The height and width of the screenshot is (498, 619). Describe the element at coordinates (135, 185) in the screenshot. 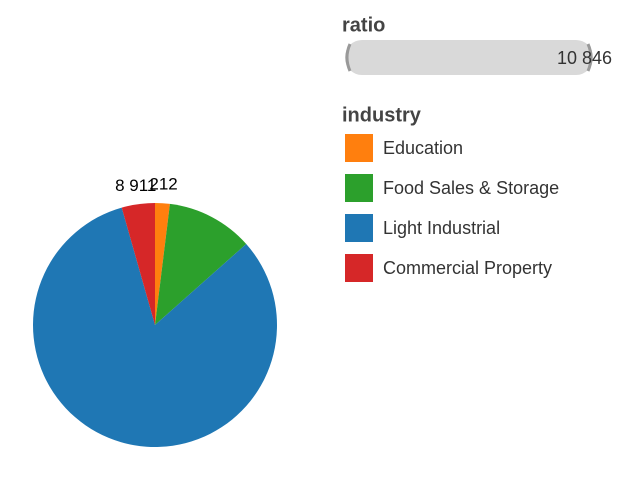

I see `data-label: 8 911` at that location.